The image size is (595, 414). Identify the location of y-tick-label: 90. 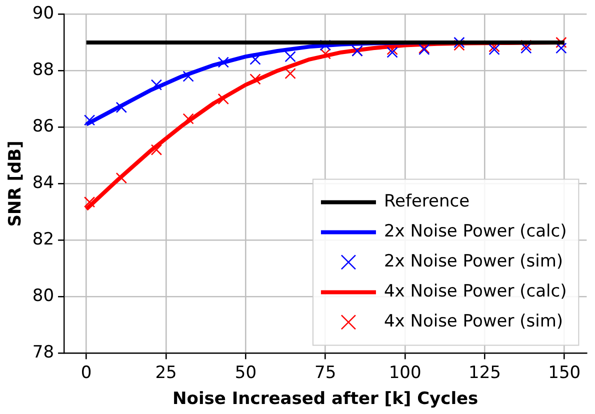
(43, 14).